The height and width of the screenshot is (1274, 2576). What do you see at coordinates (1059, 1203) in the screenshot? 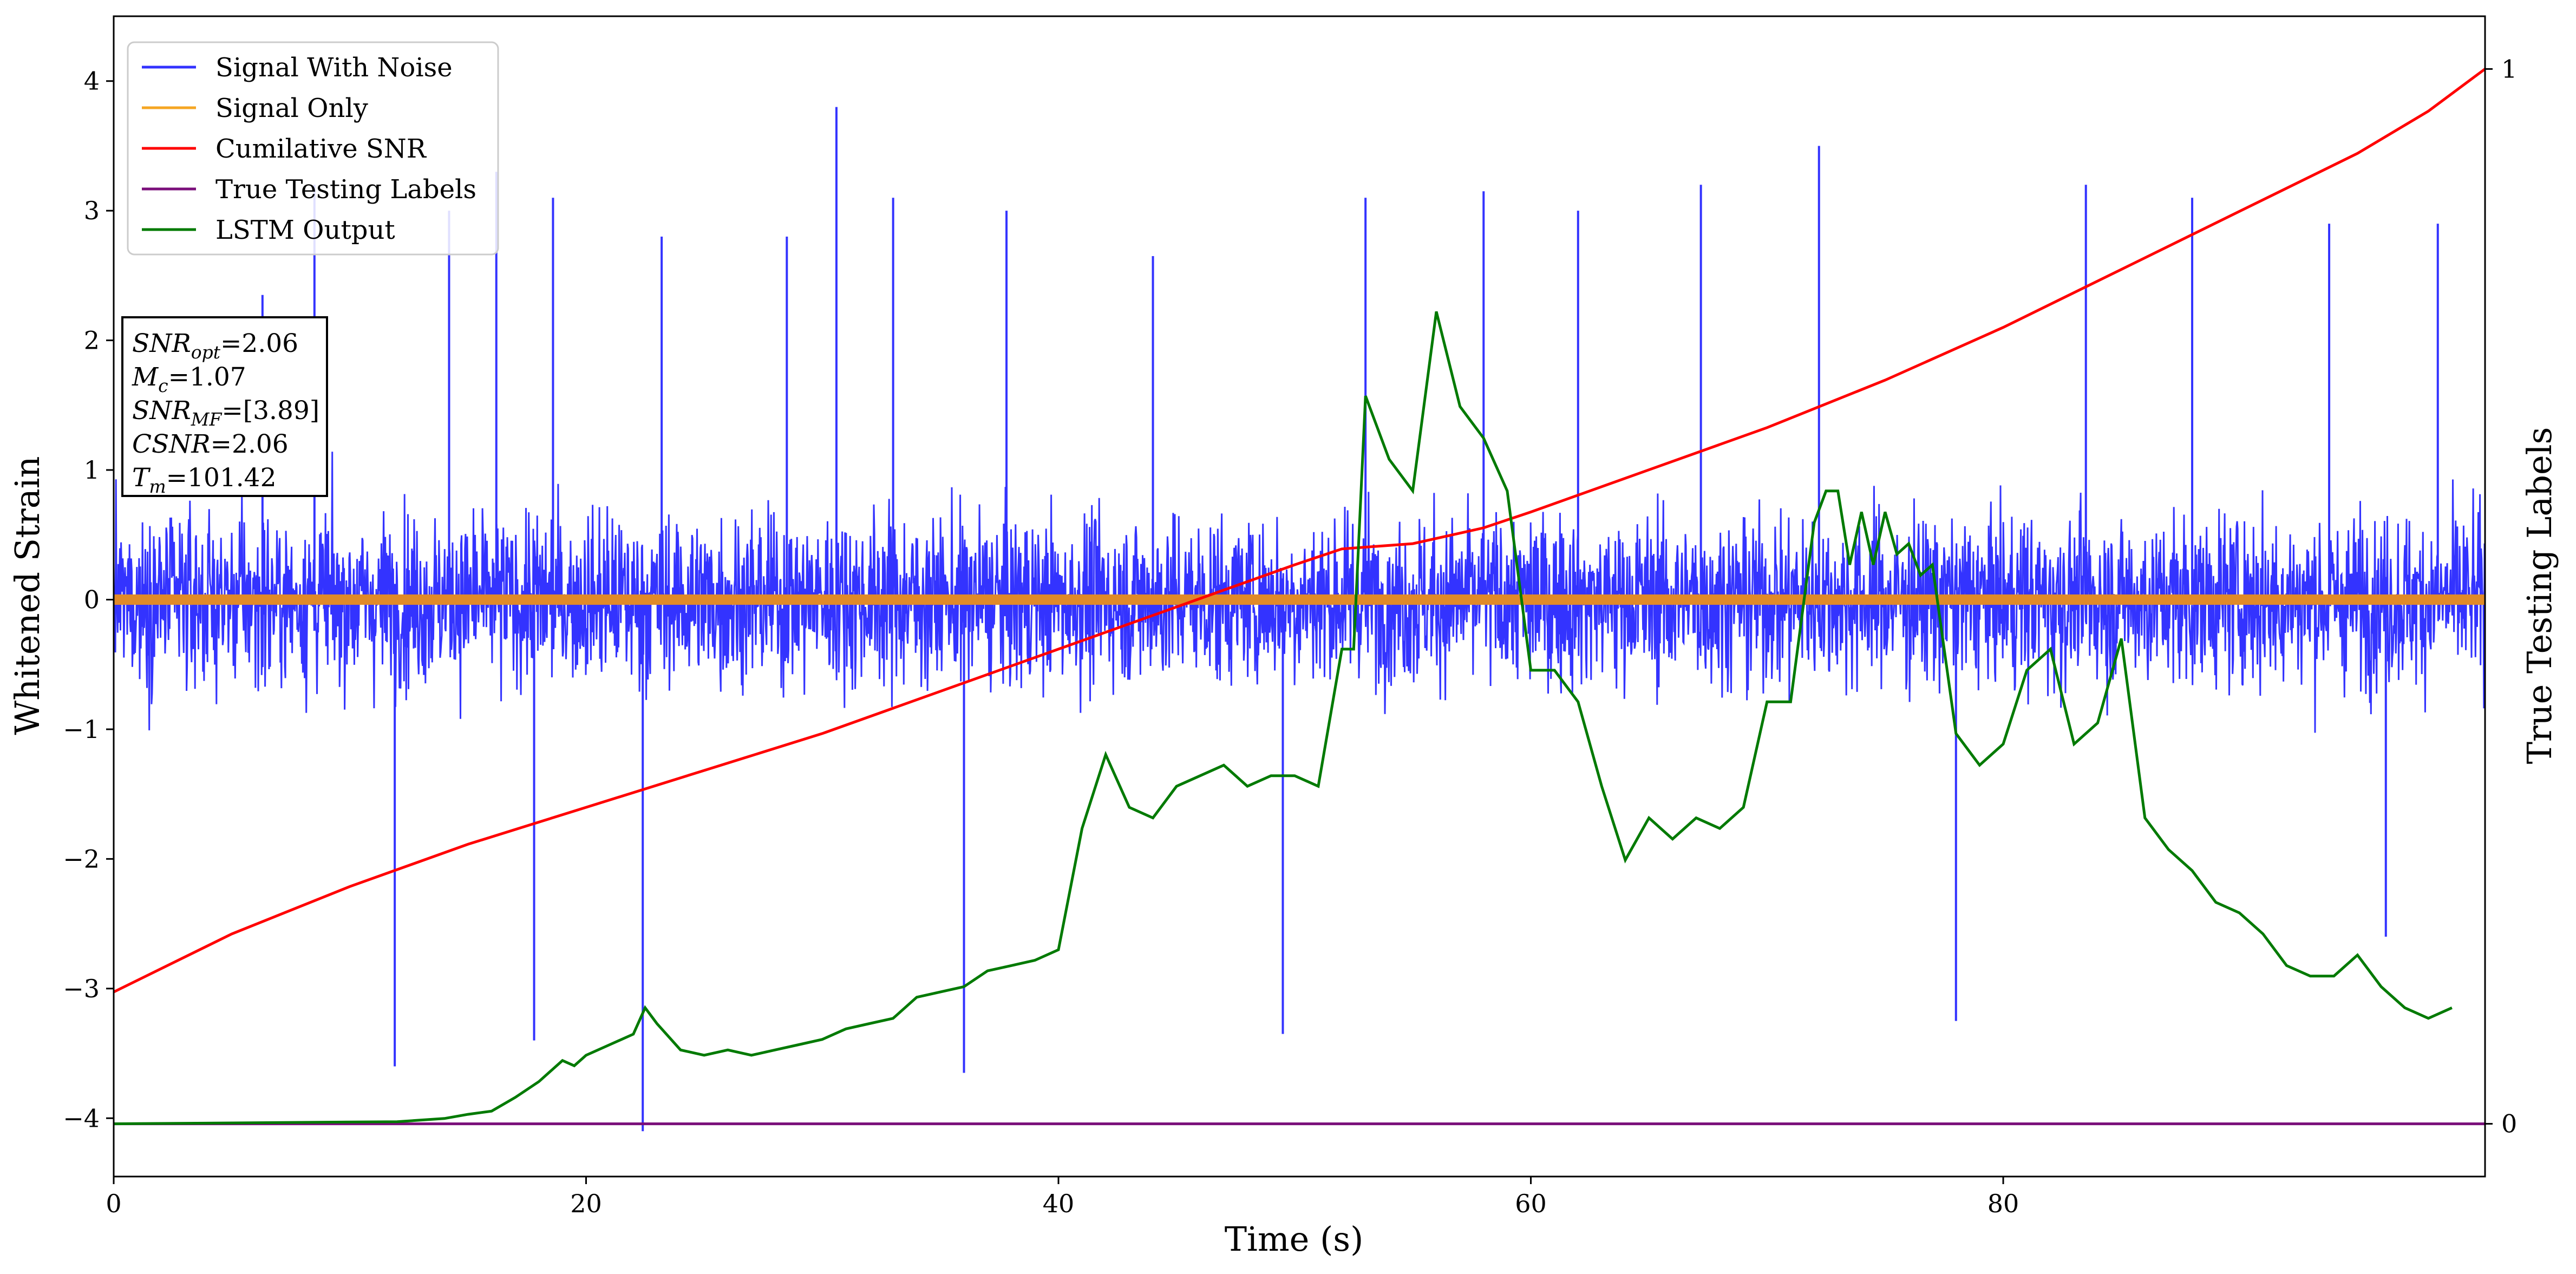
I see `x-tick-label: 40` at bounding box center [1059, 1203].